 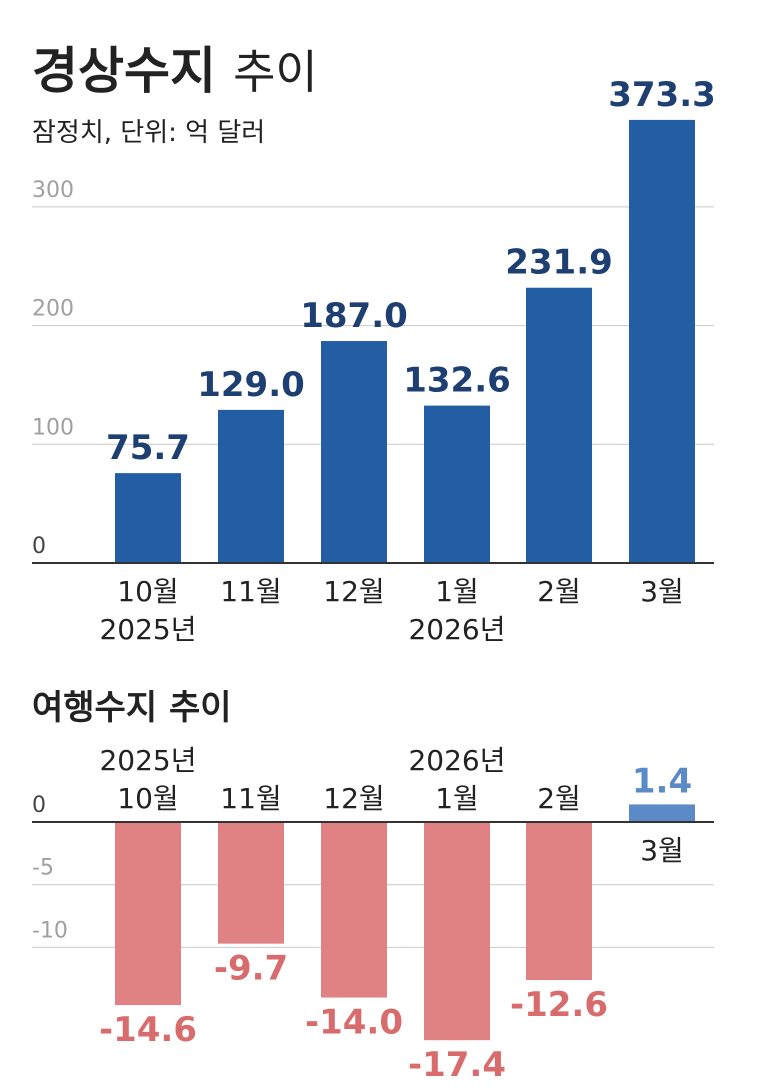 I want to click on chart-title: 경상수지 추이, so click(x=175, y=71).